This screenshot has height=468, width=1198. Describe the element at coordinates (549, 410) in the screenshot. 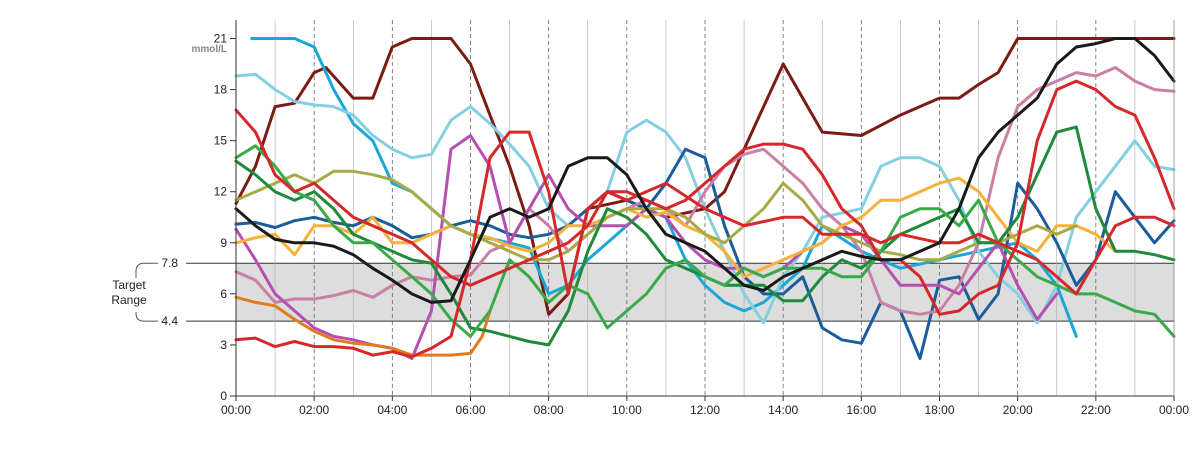

I see `x-tick-label: 08:00` at that location.